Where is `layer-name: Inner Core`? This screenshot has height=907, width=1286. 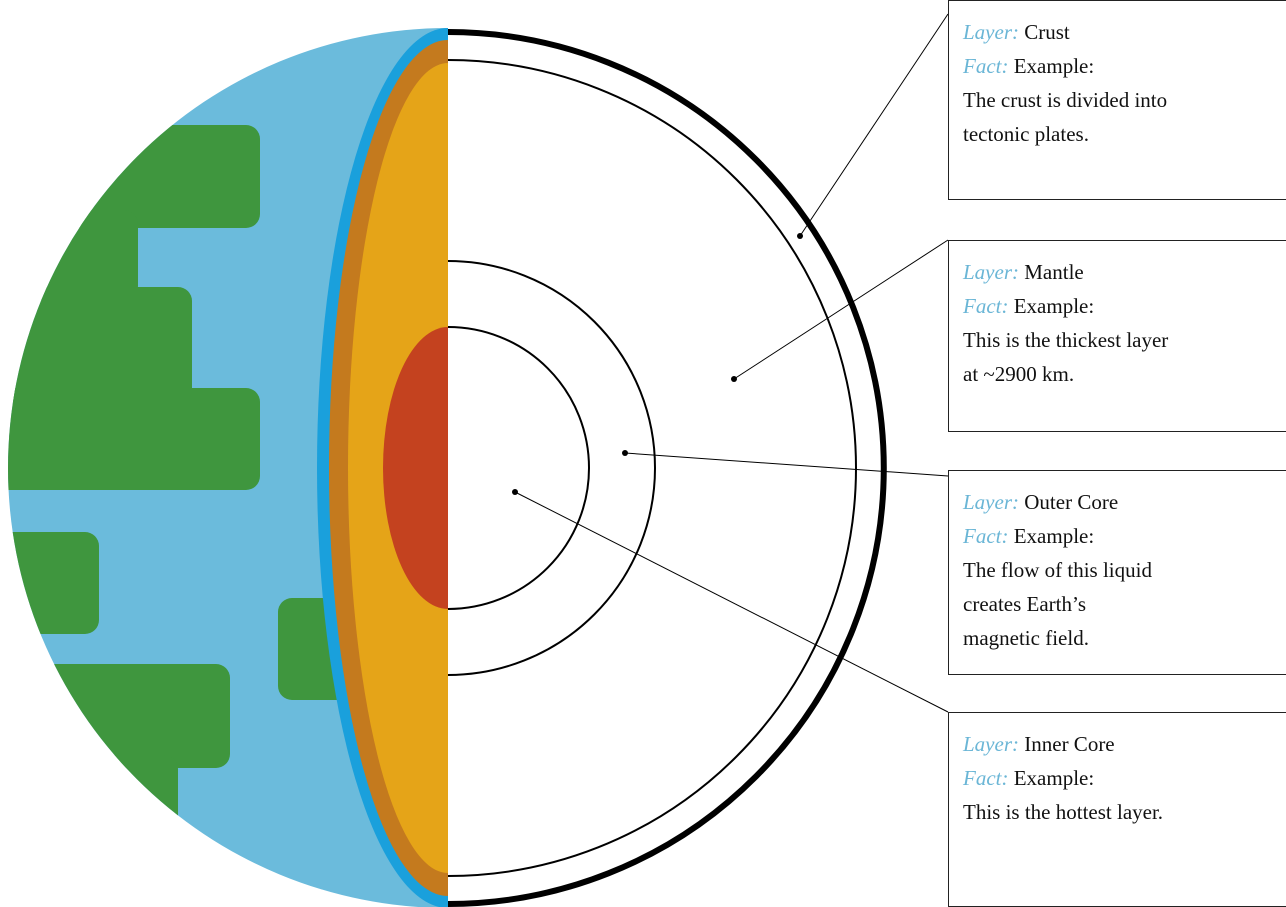 layer-name: Inner Core is located at coordinates (1069, 744).